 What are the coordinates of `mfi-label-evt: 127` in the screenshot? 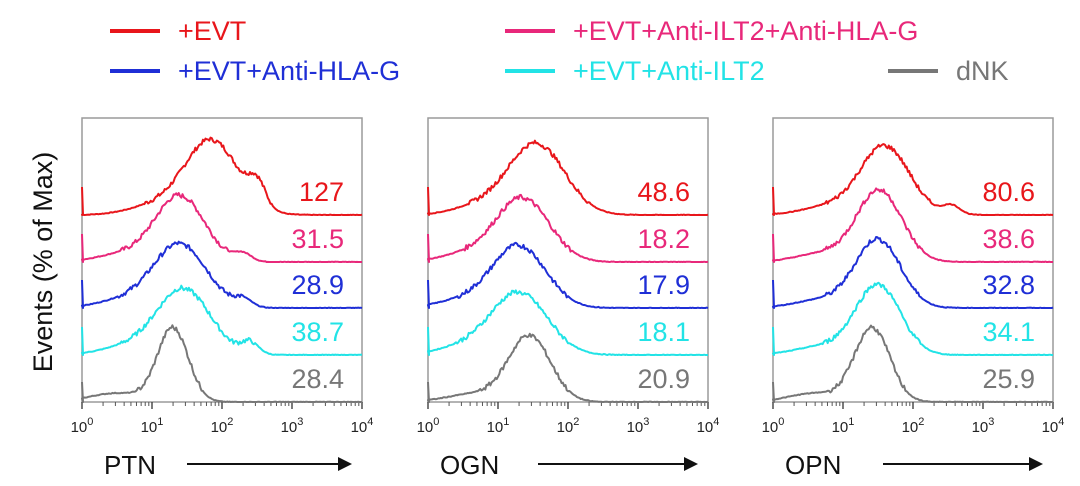 It's located at (321, 192).